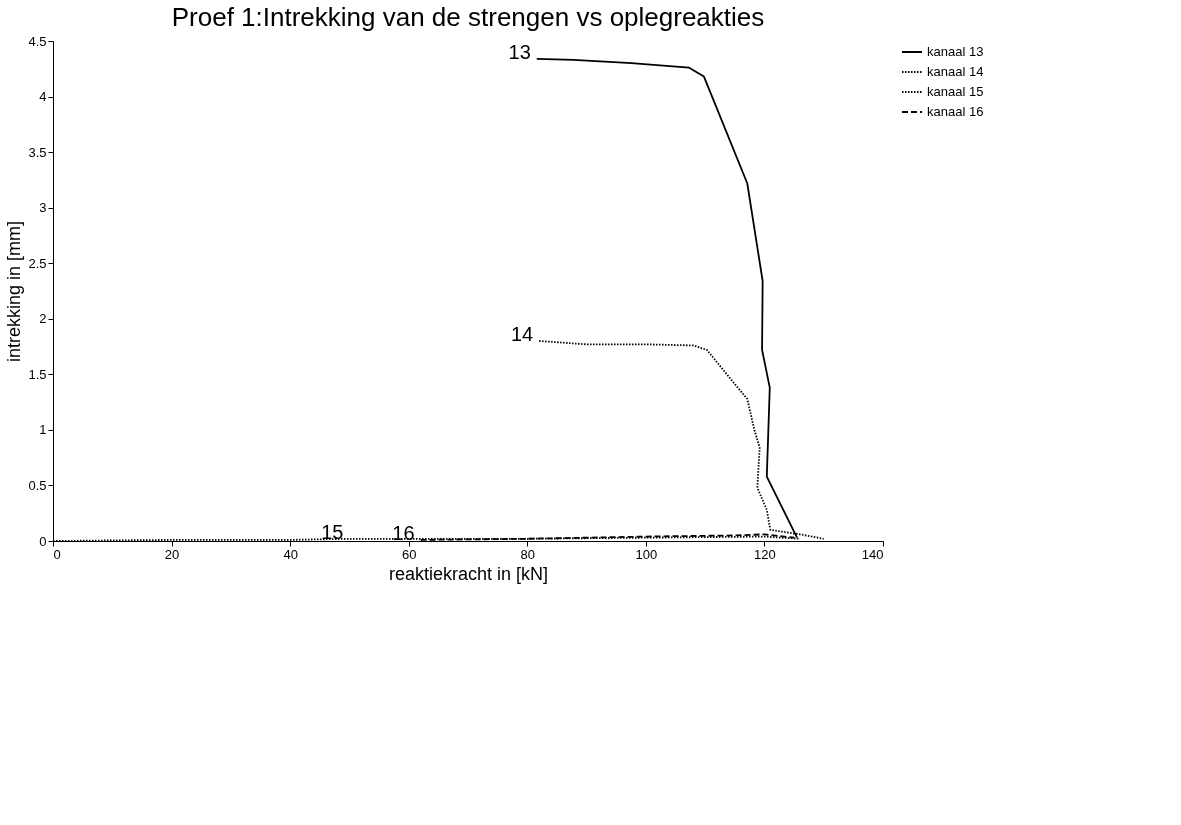 This screenshot has height=825, width=1181. What do you see at coordinates (403, 532) in the screenshot?
I see `annotation: 16` at bounding box center [403, 532].